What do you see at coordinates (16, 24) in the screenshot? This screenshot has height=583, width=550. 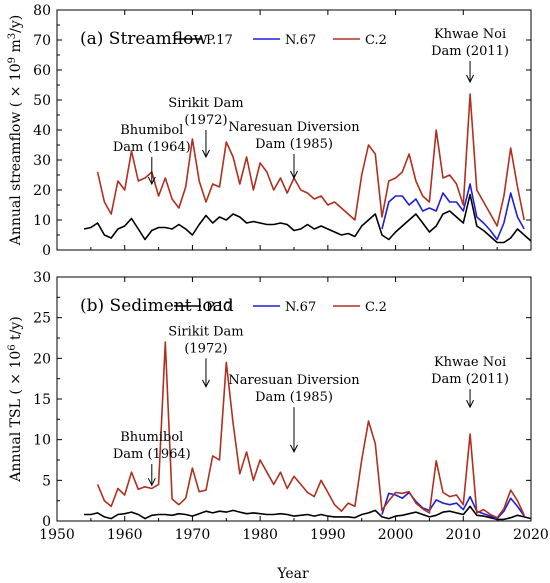 I see `y-axis-label-part: /y)` at bounding box center [16, 24].